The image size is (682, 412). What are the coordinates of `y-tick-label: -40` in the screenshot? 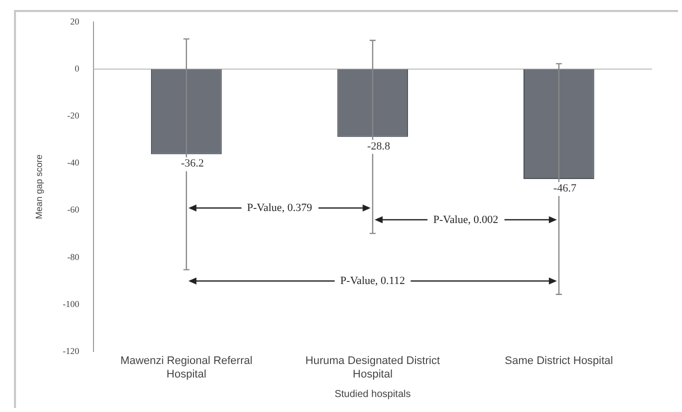 It's located at (73, 163).